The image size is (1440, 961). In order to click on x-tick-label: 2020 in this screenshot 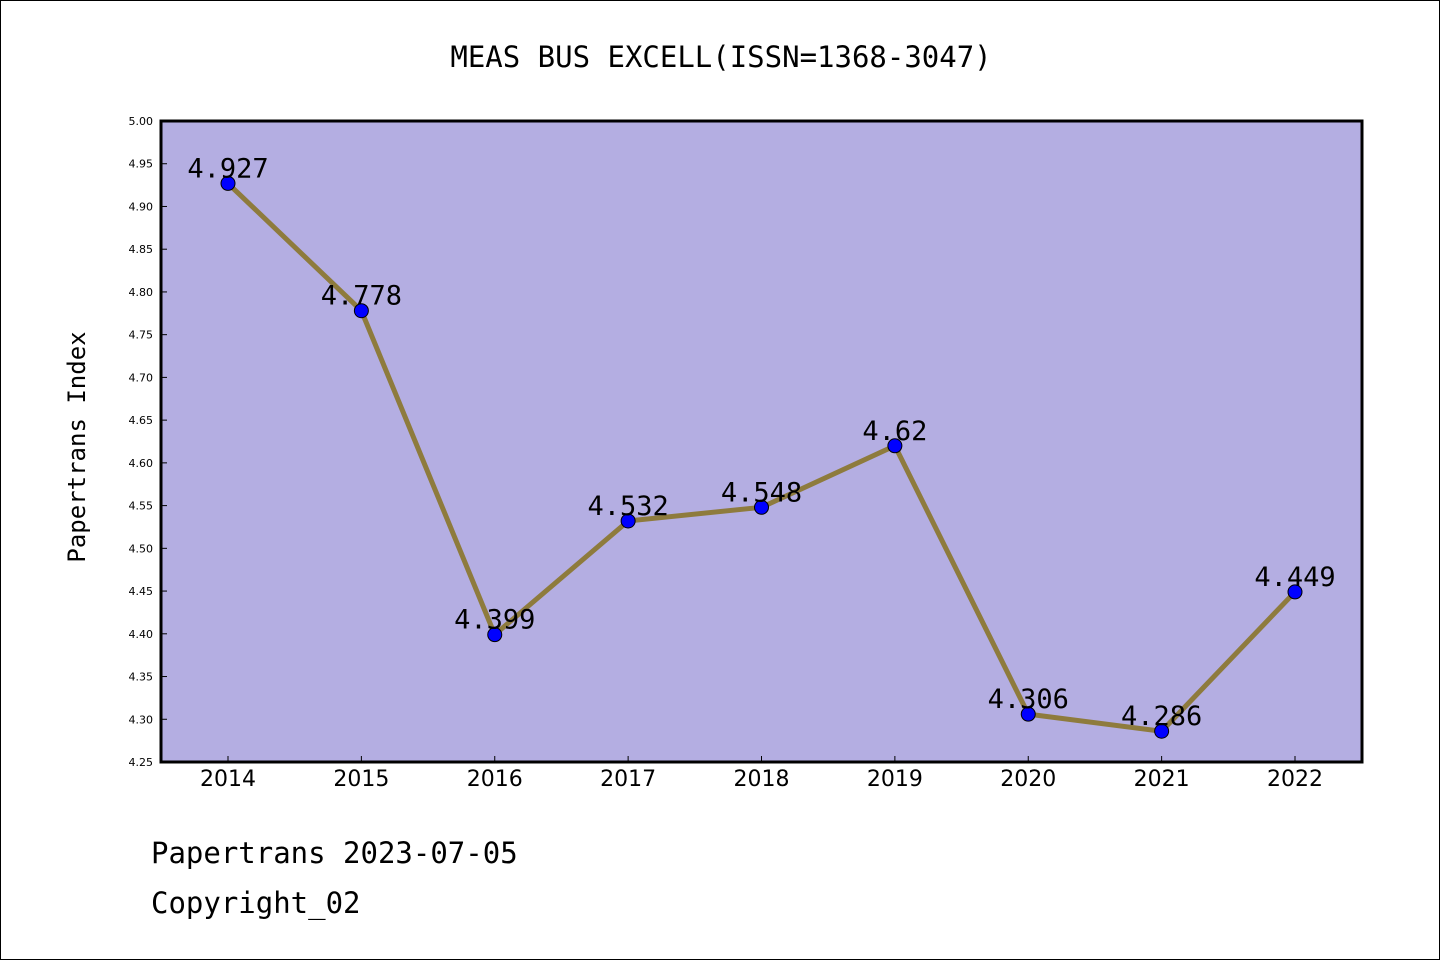, I will do `click(1028, 779)`.